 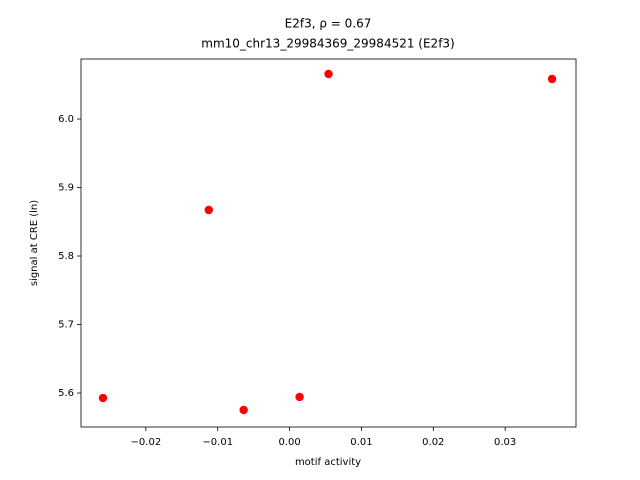 What do you see at coordinates (433, 442) in the screenshot?
I see `x-tick-label: 0.02` at bounding box center [433, 442].